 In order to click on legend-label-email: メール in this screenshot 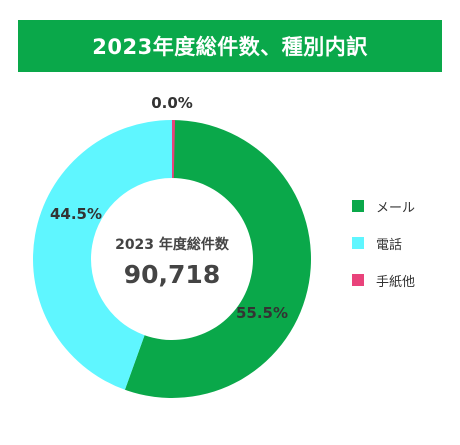, I will do `click(396, 208)`.